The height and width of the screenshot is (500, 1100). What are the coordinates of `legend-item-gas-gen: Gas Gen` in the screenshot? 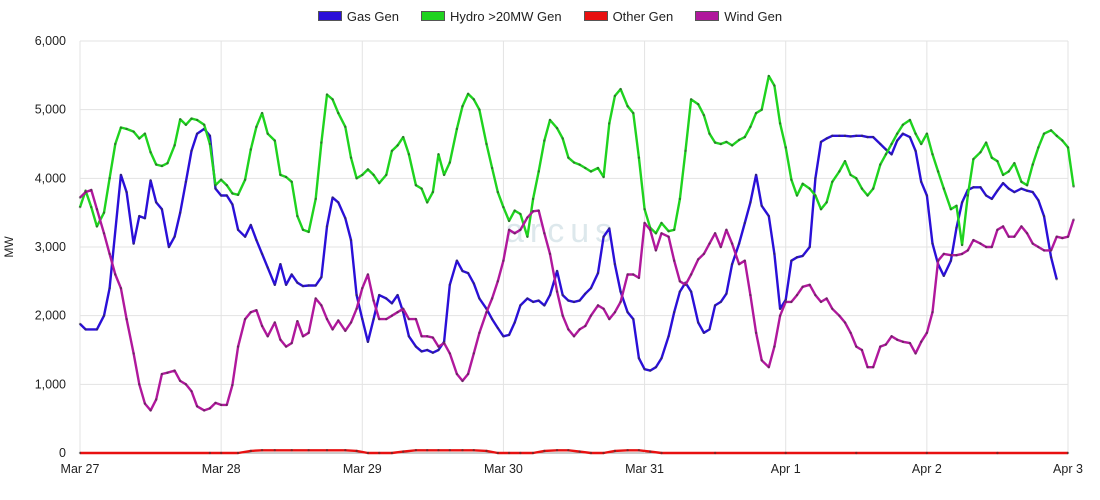 It's located at (358, 16).